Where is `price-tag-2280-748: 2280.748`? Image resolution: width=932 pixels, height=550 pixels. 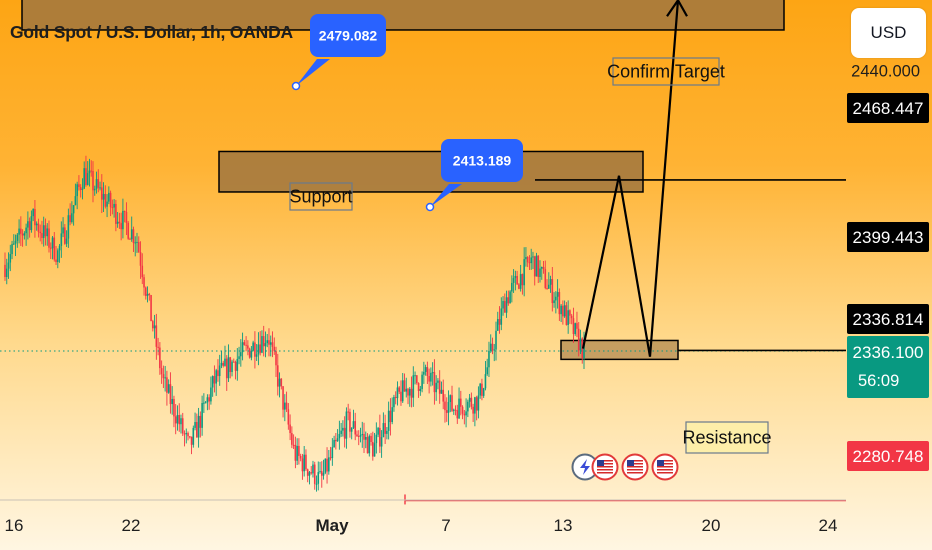 price-tag-2280-748: 2280.748 is located at coordinates (888, 456).